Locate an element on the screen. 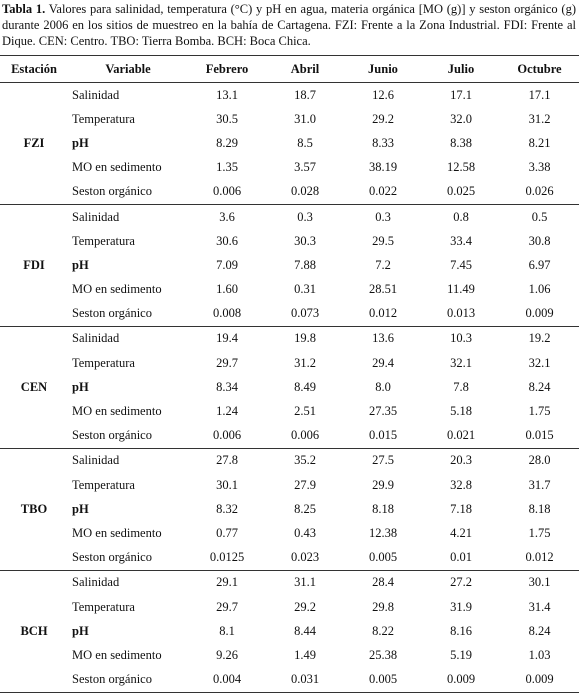 The image size is (579, 693). value-cell: 25.38 is located at coordinates (383, 654).